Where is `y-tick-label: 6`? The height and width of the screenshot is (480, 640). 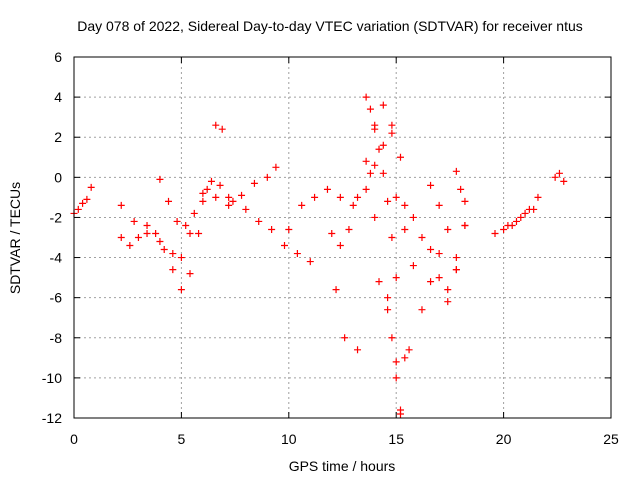
y-tick-label: 6 is located at coordinates (58, 57).